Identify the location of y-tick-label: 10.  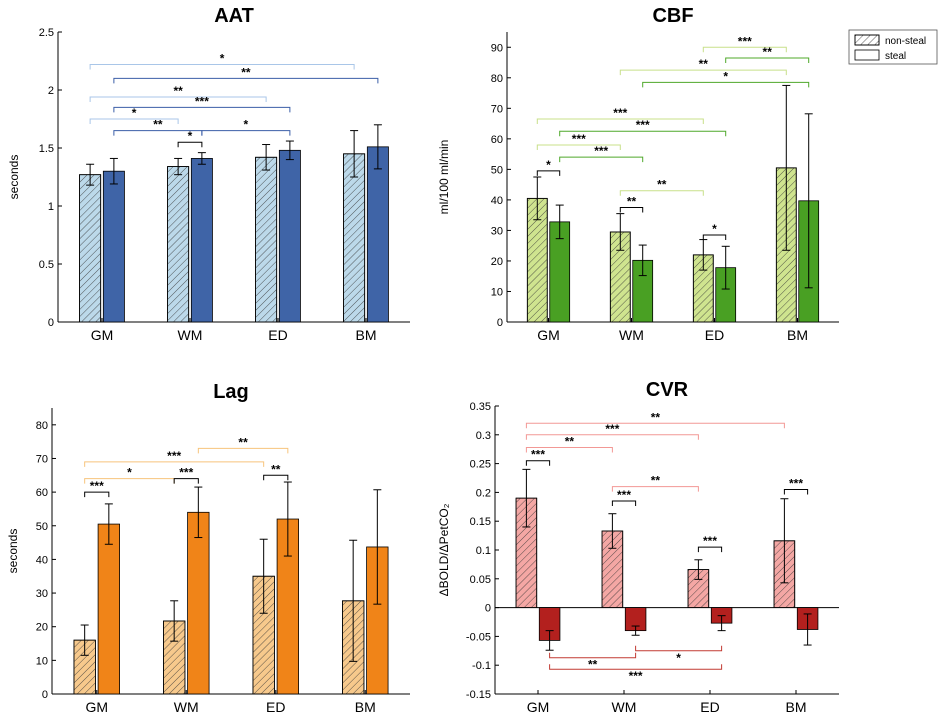
(42, 661).